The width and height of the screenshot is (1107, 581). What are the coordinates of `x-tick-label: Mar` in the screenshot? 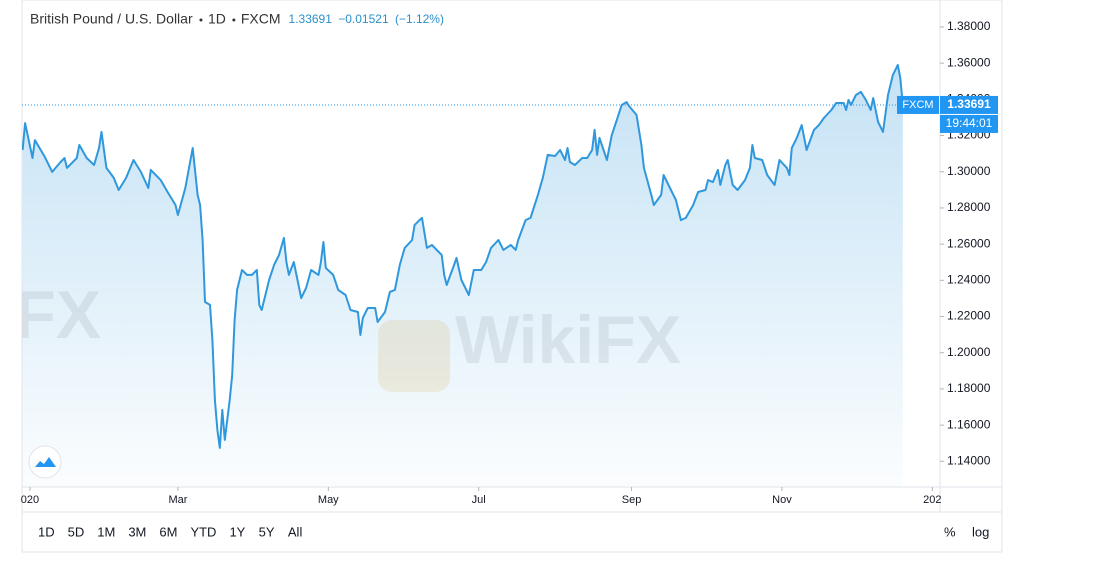 It's located at (177, 500).